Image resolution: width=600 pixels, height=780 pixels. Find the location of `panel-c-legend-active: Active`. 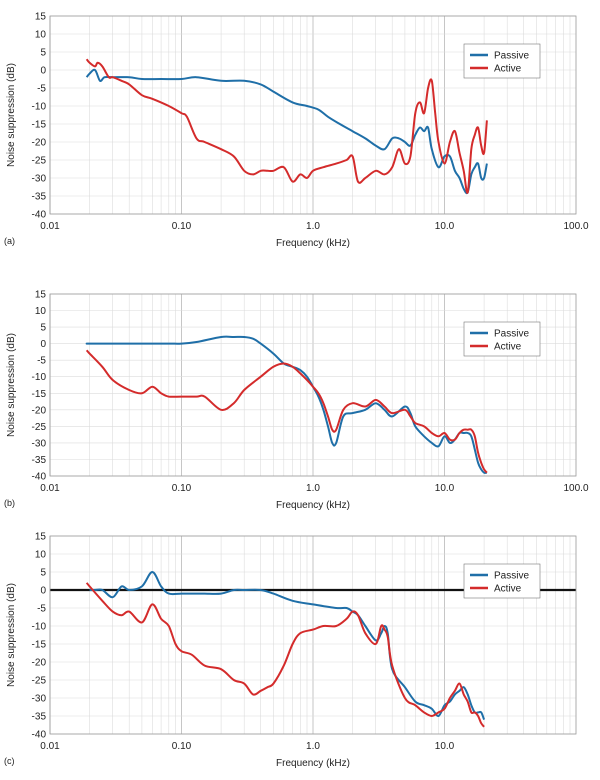

panel-c-legend-active: Active is located at coordinates (508, 589).